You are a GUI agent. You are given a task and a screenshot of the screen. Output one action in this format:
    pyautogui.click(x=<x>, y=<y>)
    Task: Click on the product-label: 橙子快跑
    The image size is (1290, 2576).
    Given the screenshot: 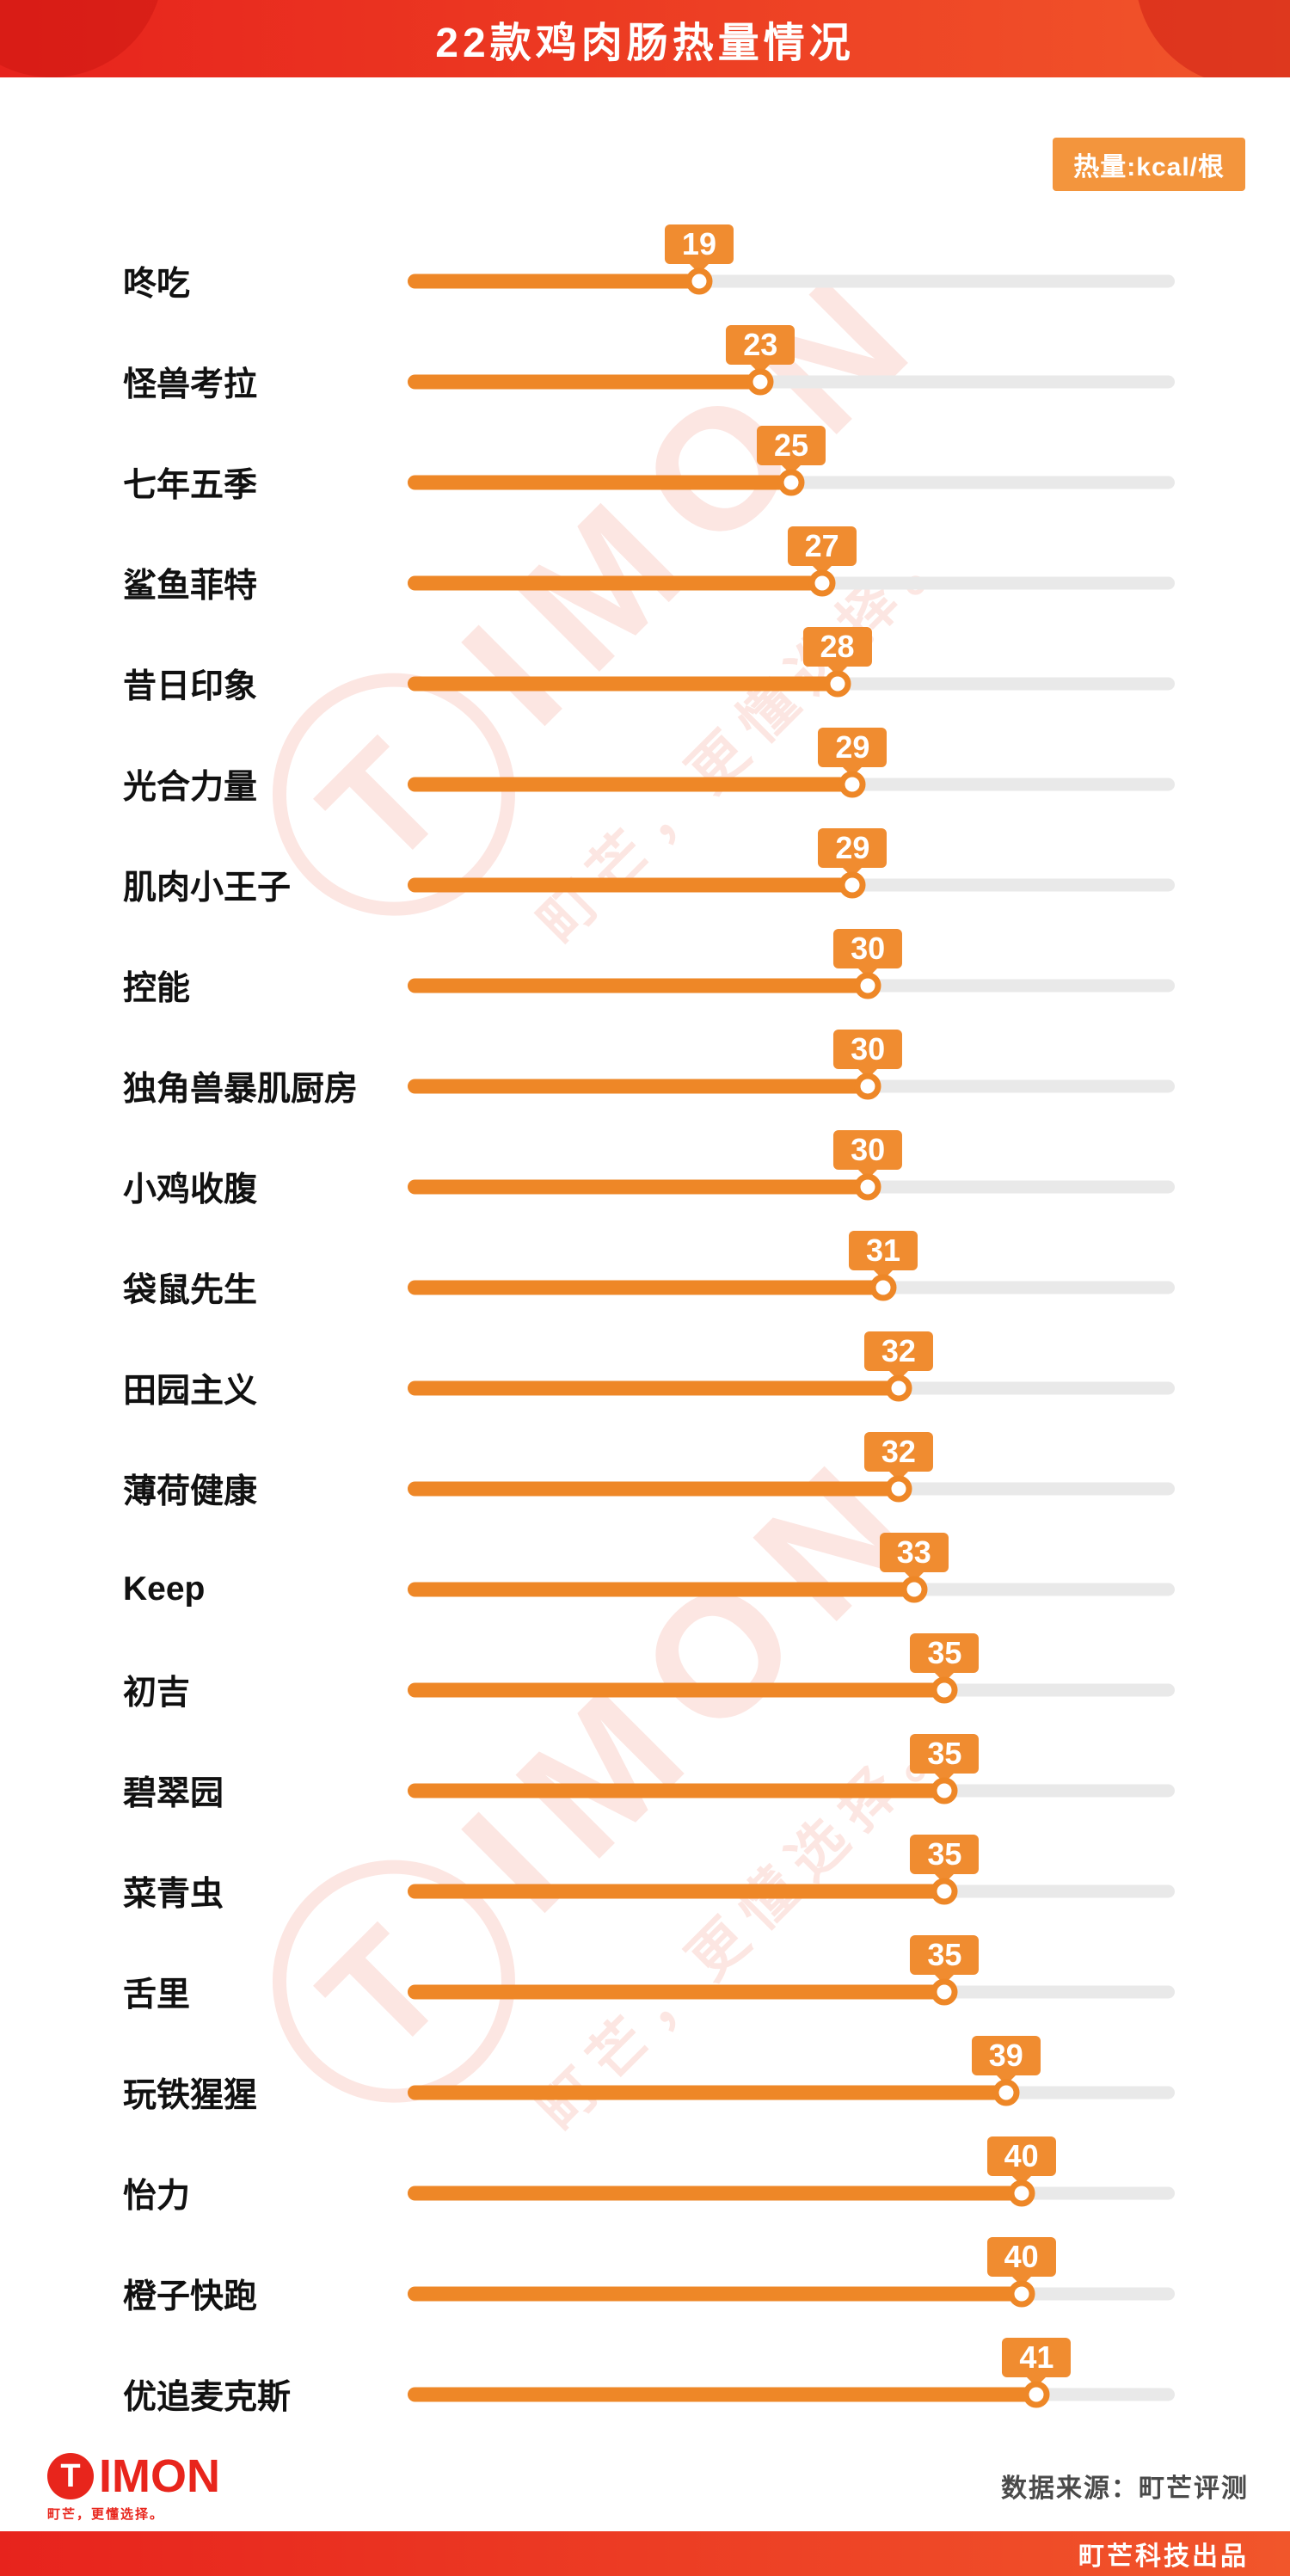 What is the action you would take?
    pyautogui.click(x=191, y=2296)
    